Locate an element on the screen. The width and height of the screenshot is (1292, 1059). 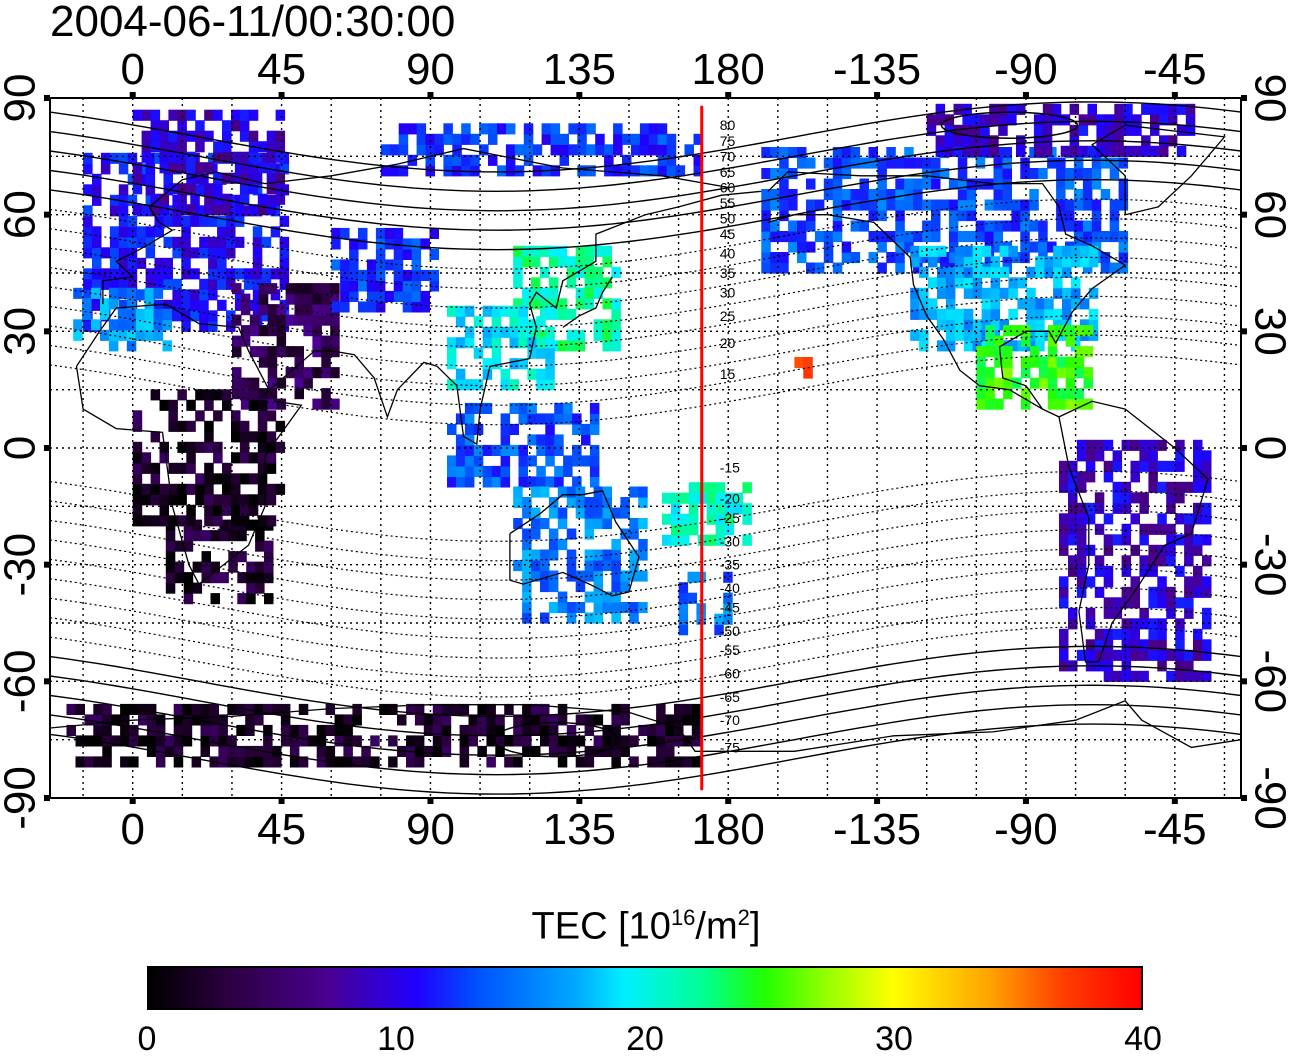
contour-label: 35 is located at coordinates (728, 273).